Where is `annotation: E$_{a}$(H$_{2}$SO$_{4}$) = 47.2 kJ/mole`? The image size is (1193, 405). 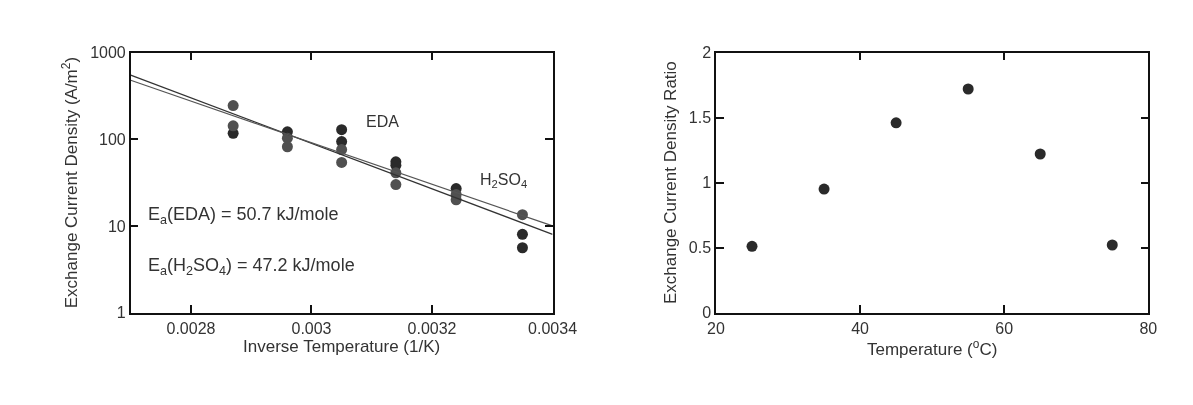
annotation: E$_{a}$(H$_{2}$SO$_{4}$) = 47.2 kJ/mole is located at coordinates (251, 266).